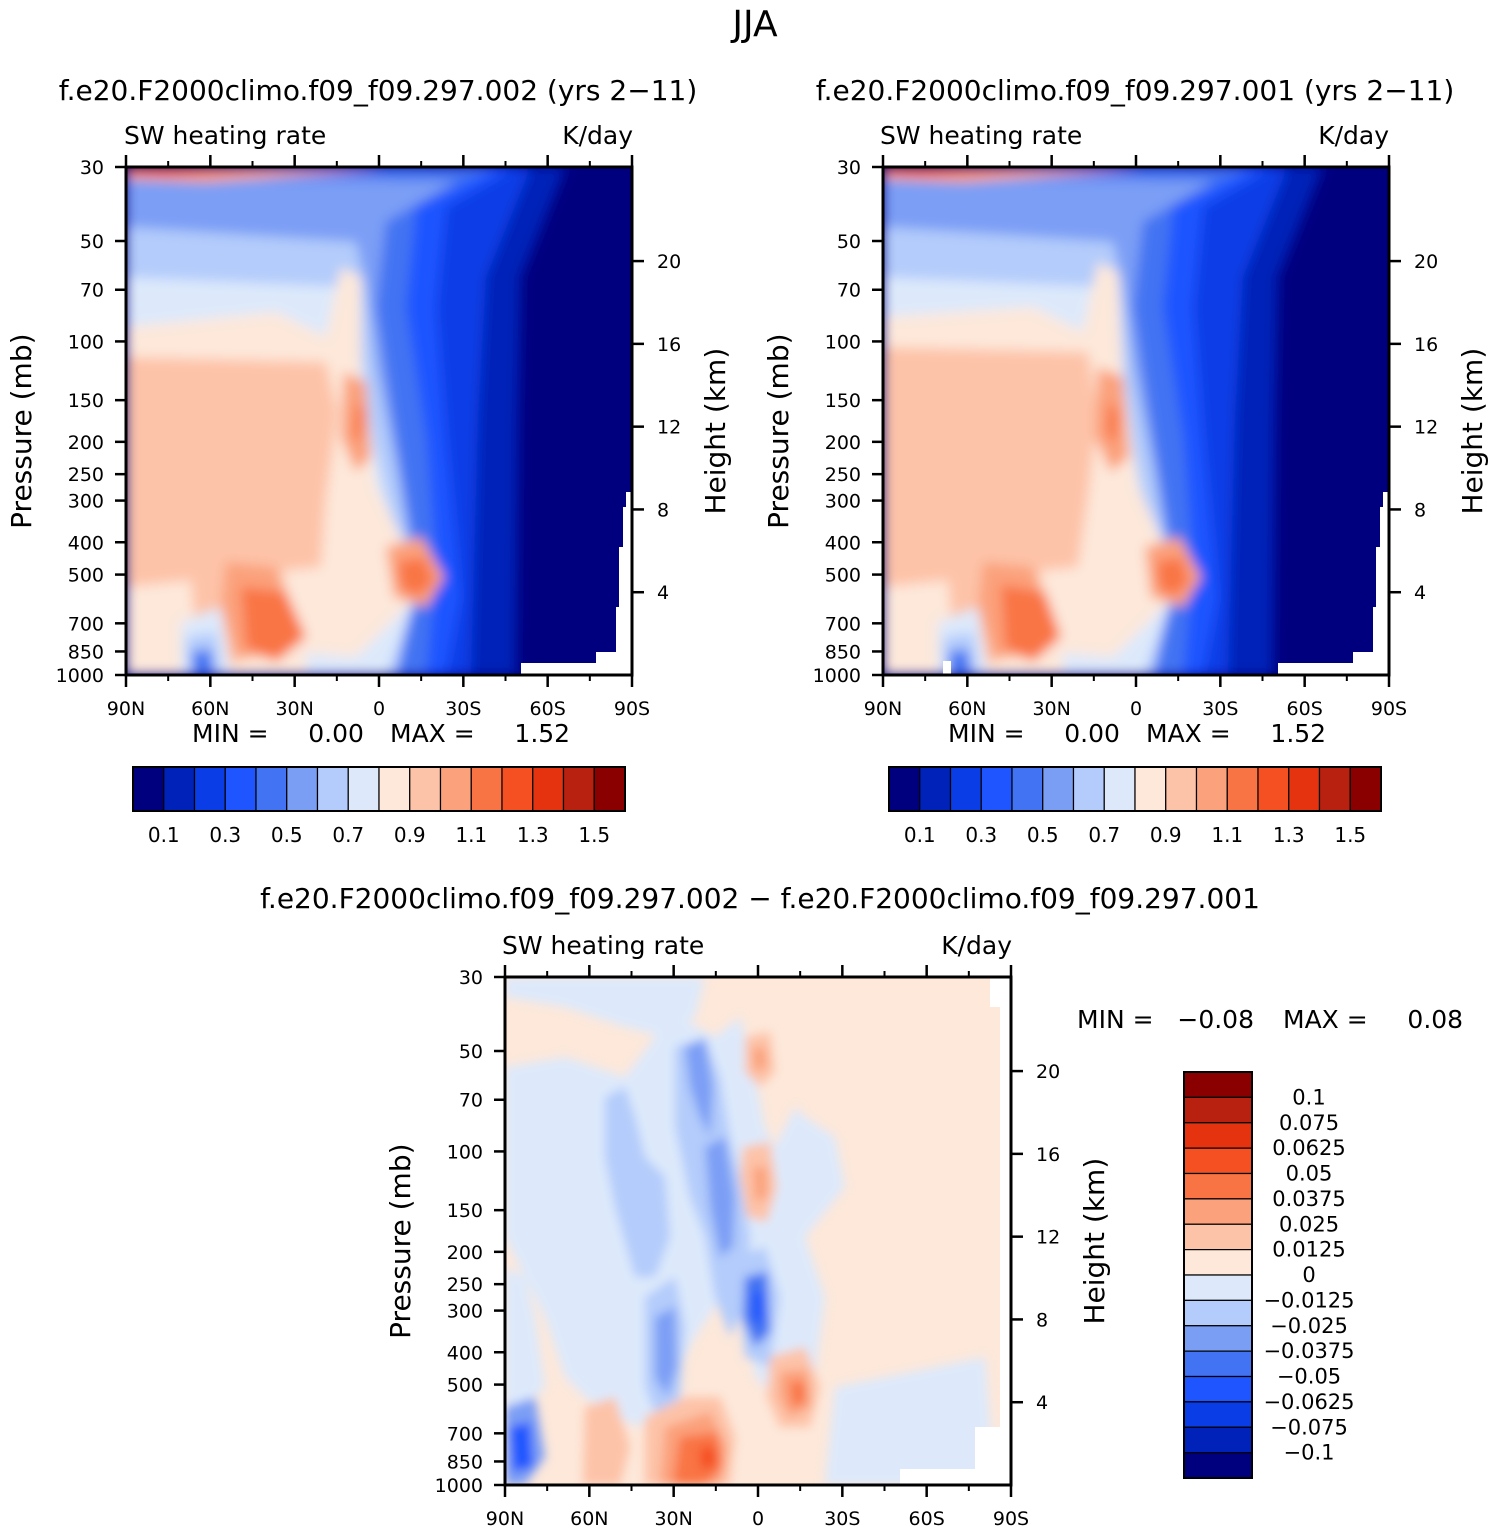 This screenshot has height=1535, width=1510. What do you see at coordinates (465, 1152) in the screenshot?
I see `y-tick-label: 100` at bounding box center [465, 1152].